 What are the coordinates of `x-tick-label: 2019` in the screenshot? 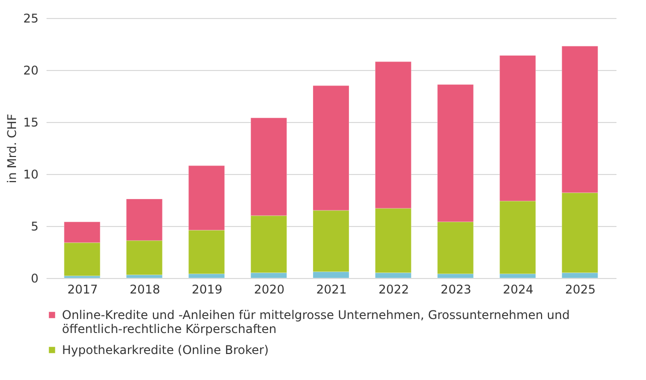 It's located at (207, 289).